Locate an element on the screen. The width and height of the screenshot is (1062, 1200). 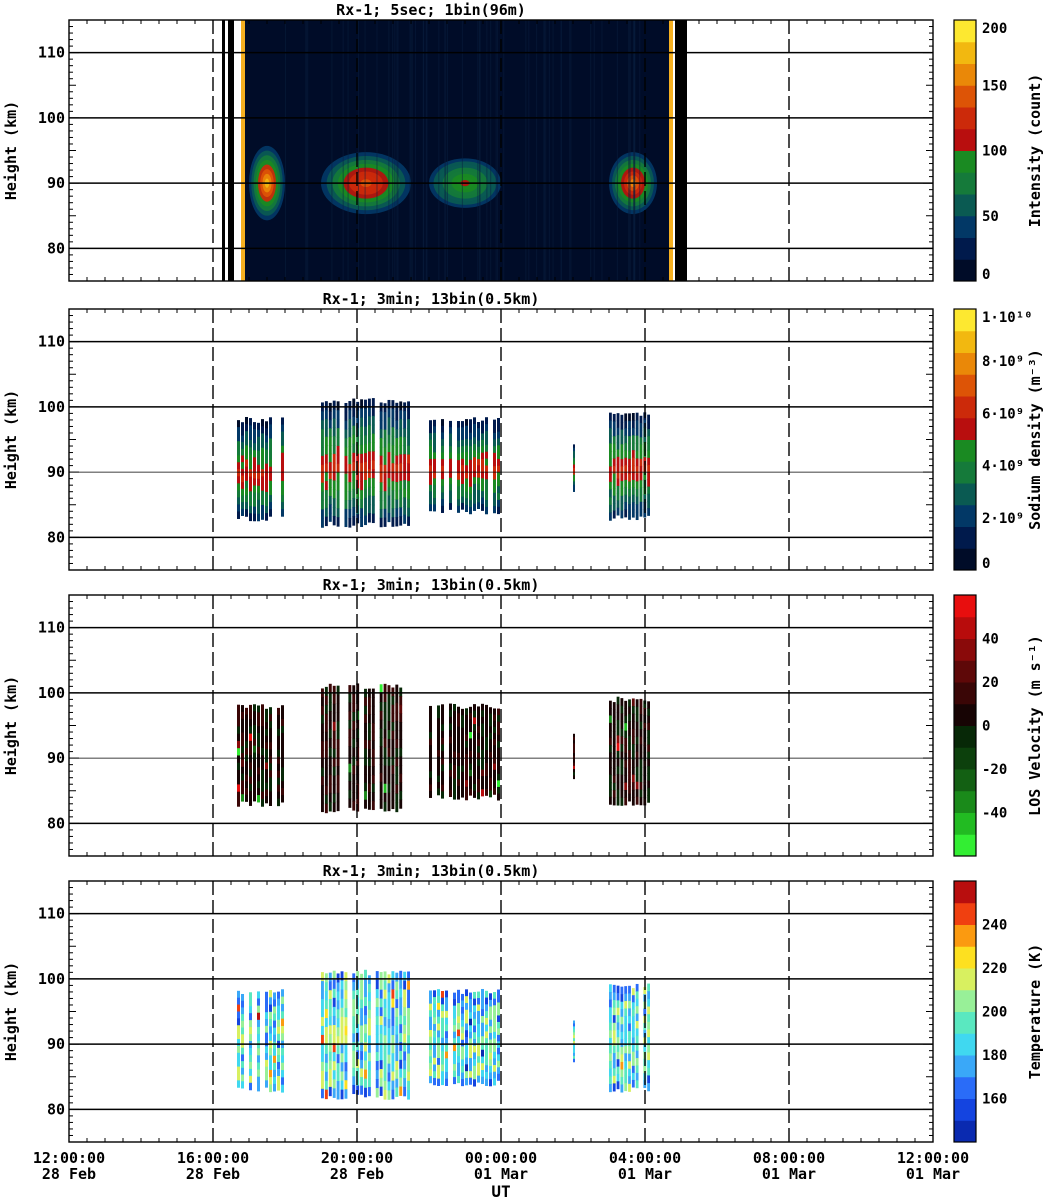
colorbar-tick-label: 200 is located at coordinates (994, 1013).